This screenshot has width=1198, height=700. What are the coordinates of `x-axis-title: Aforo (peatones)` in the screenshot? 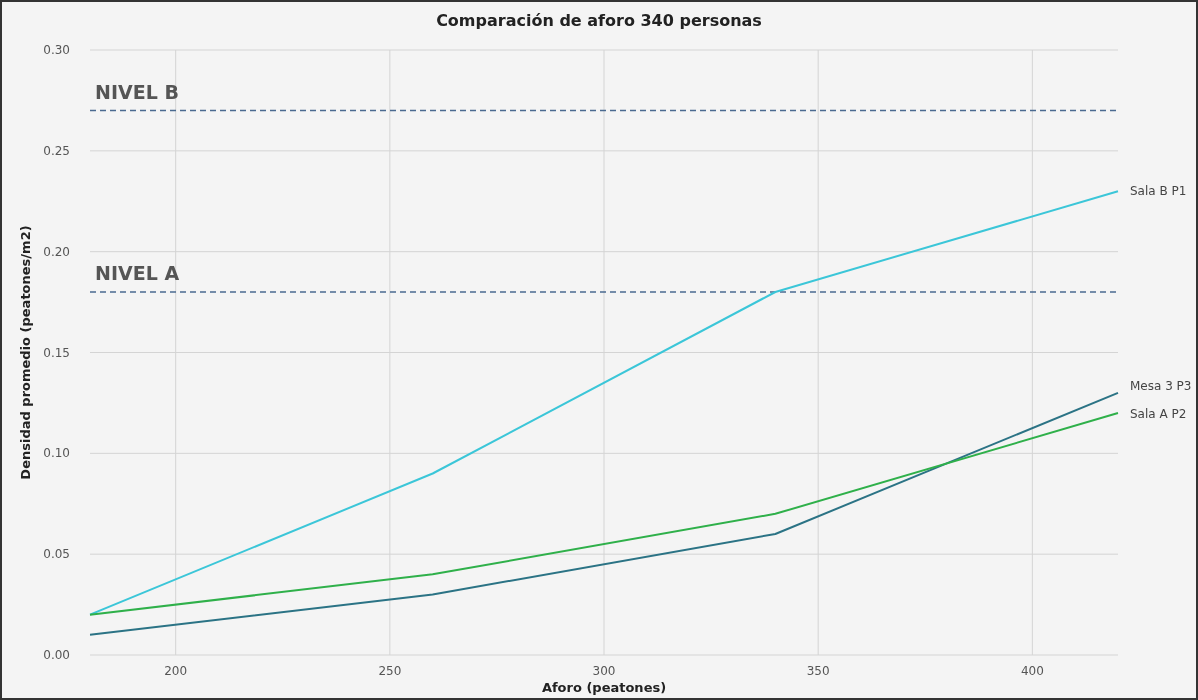 It's located at (604, 687).